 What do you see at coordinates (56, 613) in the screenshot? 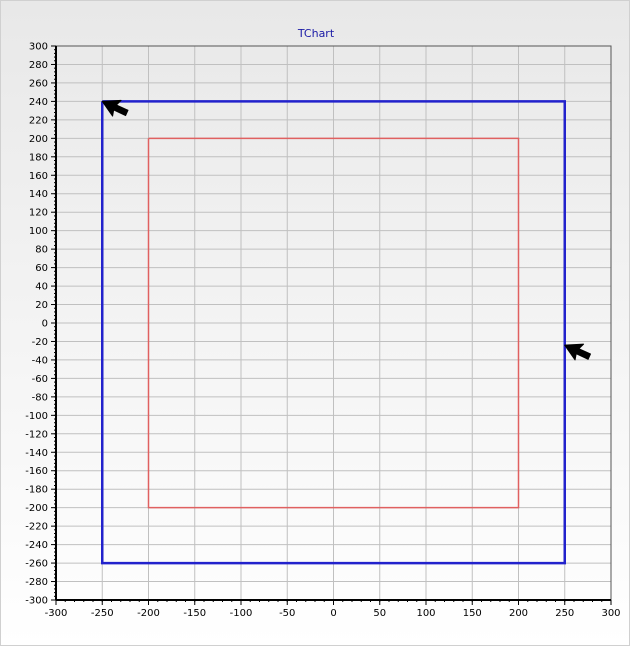
I see `x-tick-label: -300` at bounding box center [56, 613].